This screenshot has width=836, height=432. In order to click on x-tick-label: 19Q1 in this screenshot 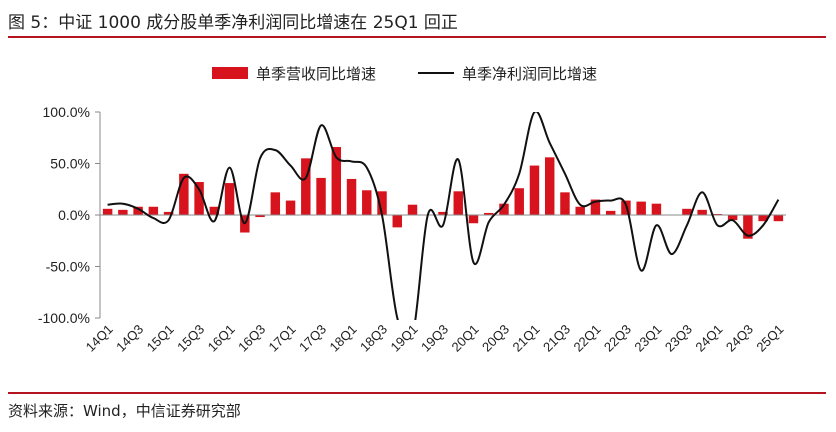, I will do `click(404, 338)`.